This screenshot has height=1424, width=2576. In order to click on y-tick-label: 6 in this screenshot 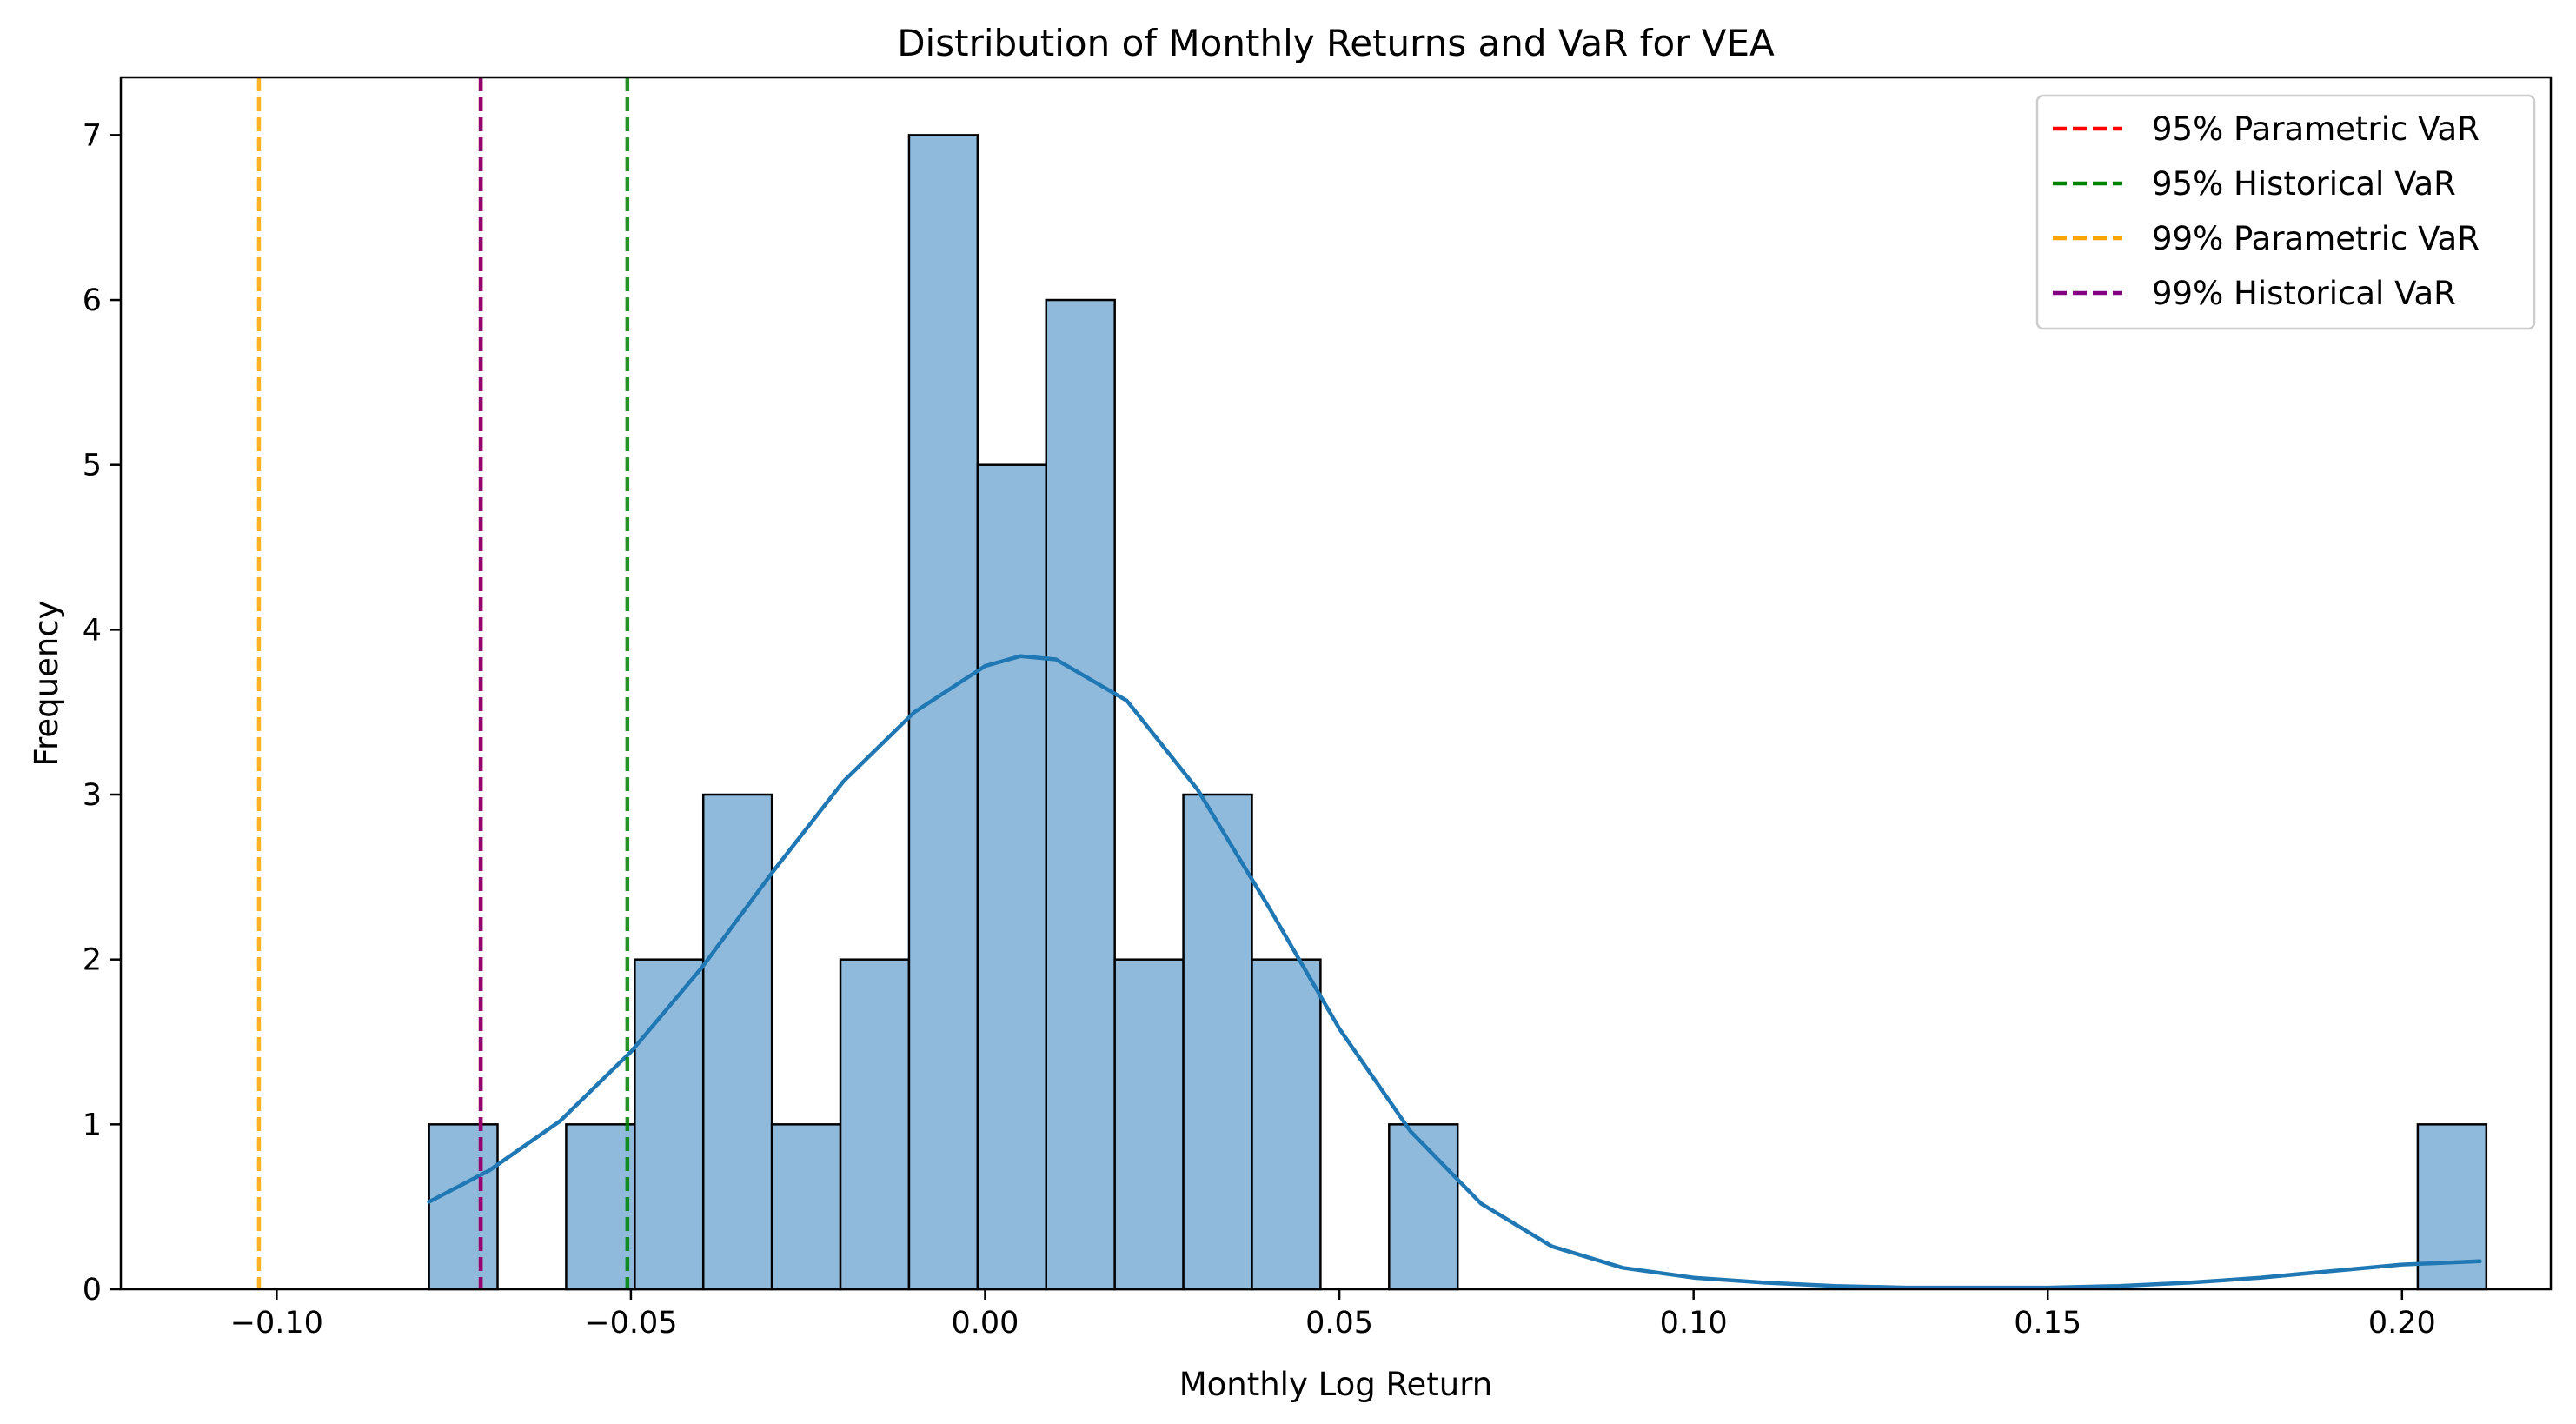, I will do `click(92, 300)`.